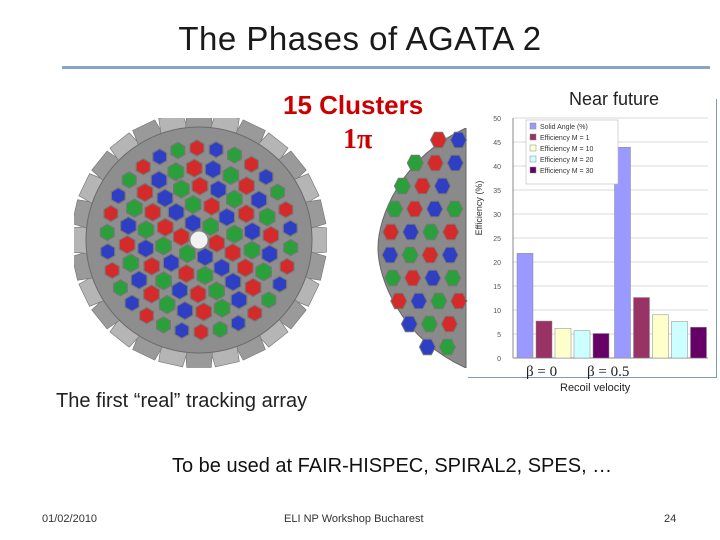  What do you see at coordinates (497, 143) in the screenshot?
I see `y-tick-label: 45` at bounding box center [497, 143].